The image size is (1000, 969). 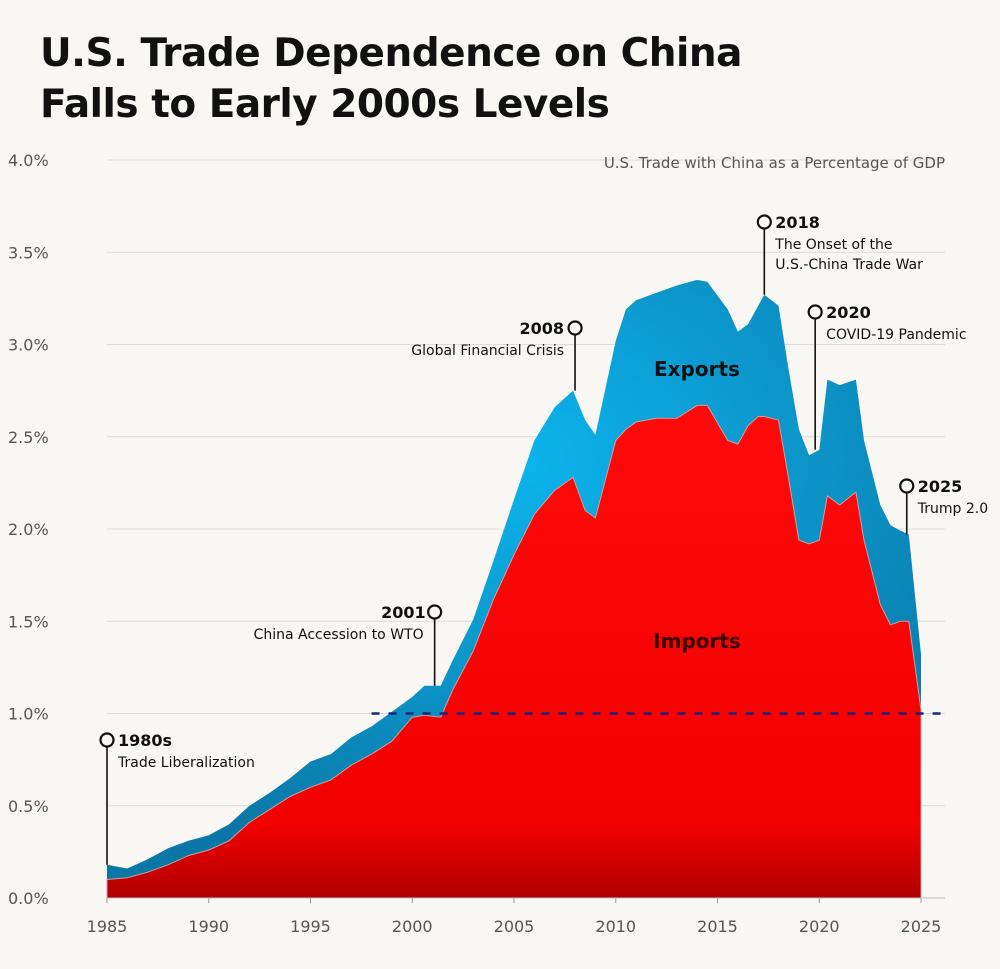 What do you see at coordinates (487, 351) in the screenshot?
I see `annotation-text: Global Financial Crisis` at bounding box center [487, 351].